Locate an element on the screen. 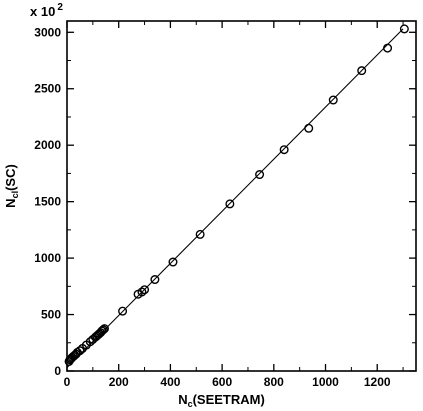 The width and height of the screenshot is (423, 411). x-tick-label: 0 is located at coordinates (67, 382).